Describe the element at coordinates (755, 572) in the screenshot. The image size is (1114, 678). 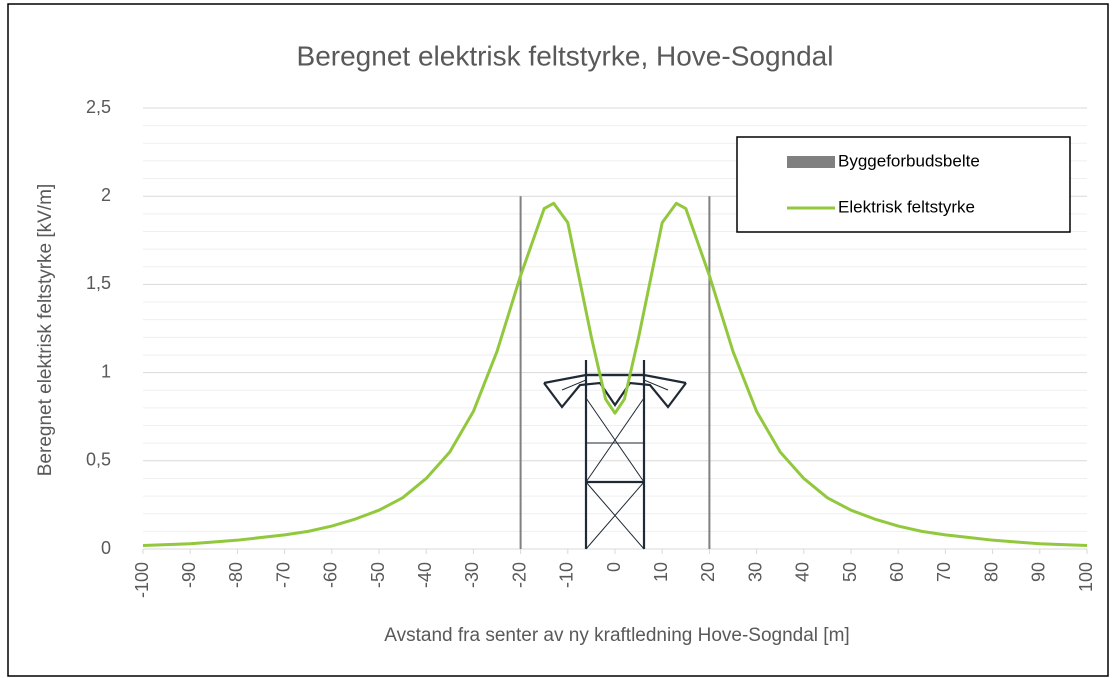
I see `x-tick-label: 30` at that location.